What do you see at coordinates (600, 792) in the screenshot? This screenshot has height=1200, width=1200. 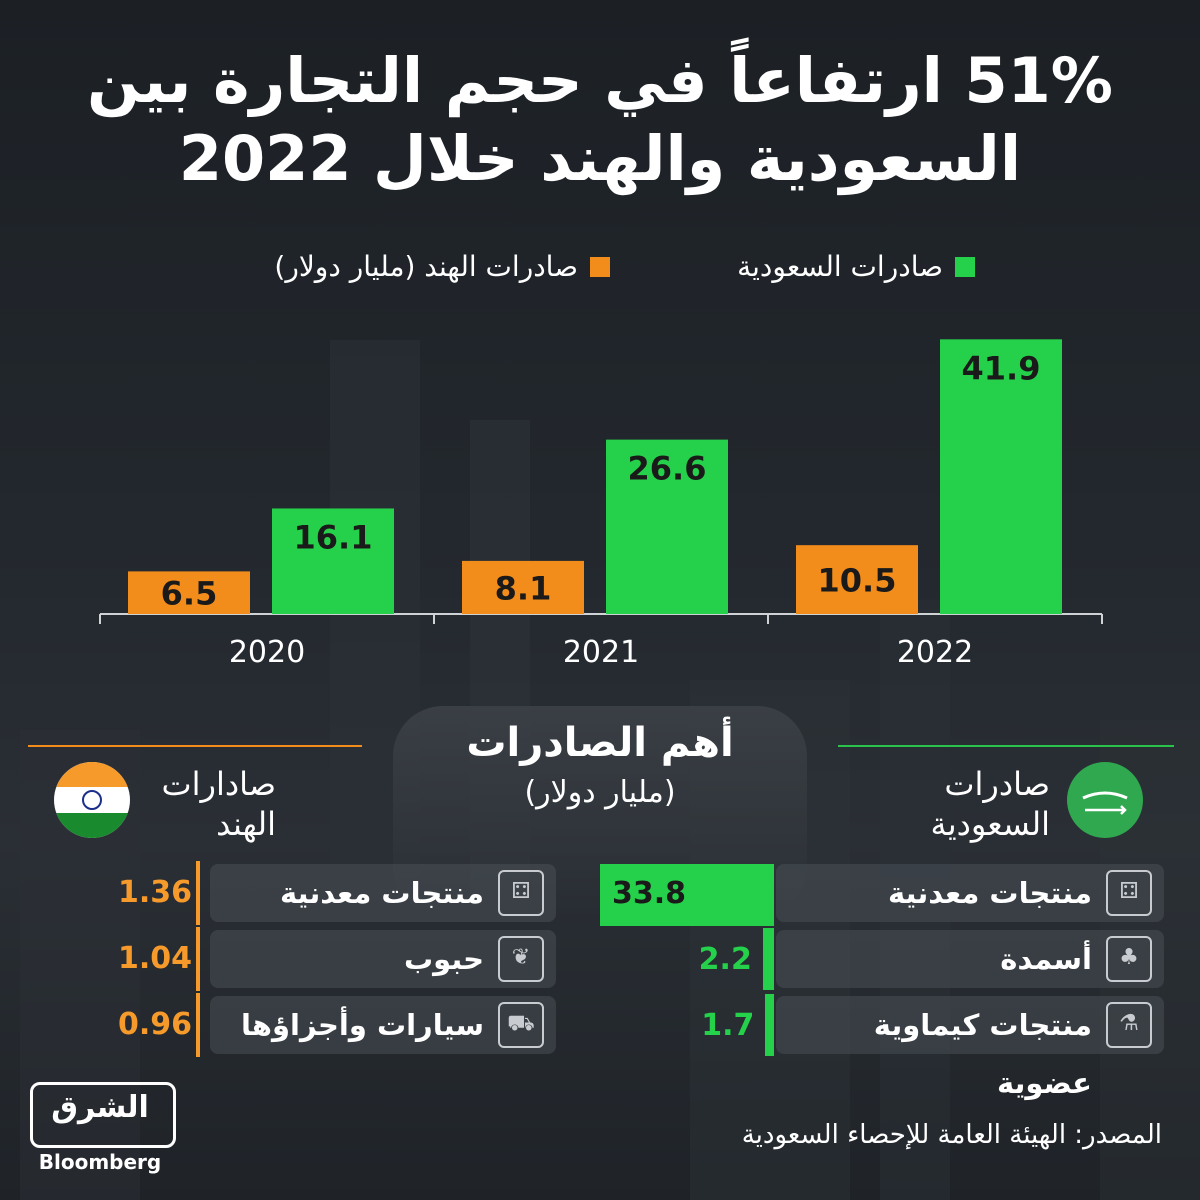 I see `top-exports-subtitle: (مليار دولار)` at bounding box center [600, 792].